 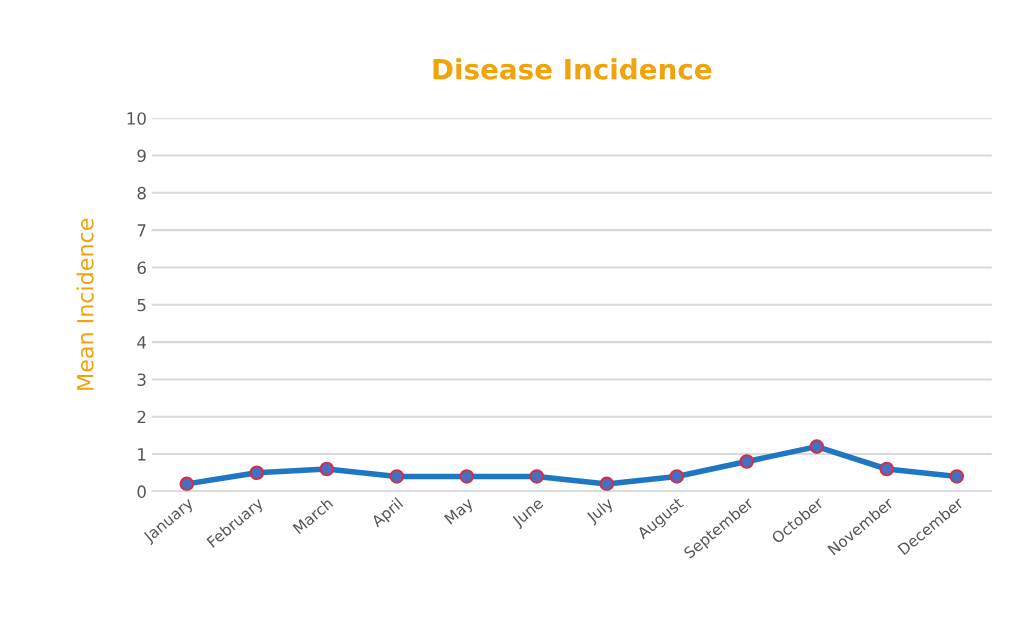 I want to click on y-tick-label: 7, so click(x=141, y=230).